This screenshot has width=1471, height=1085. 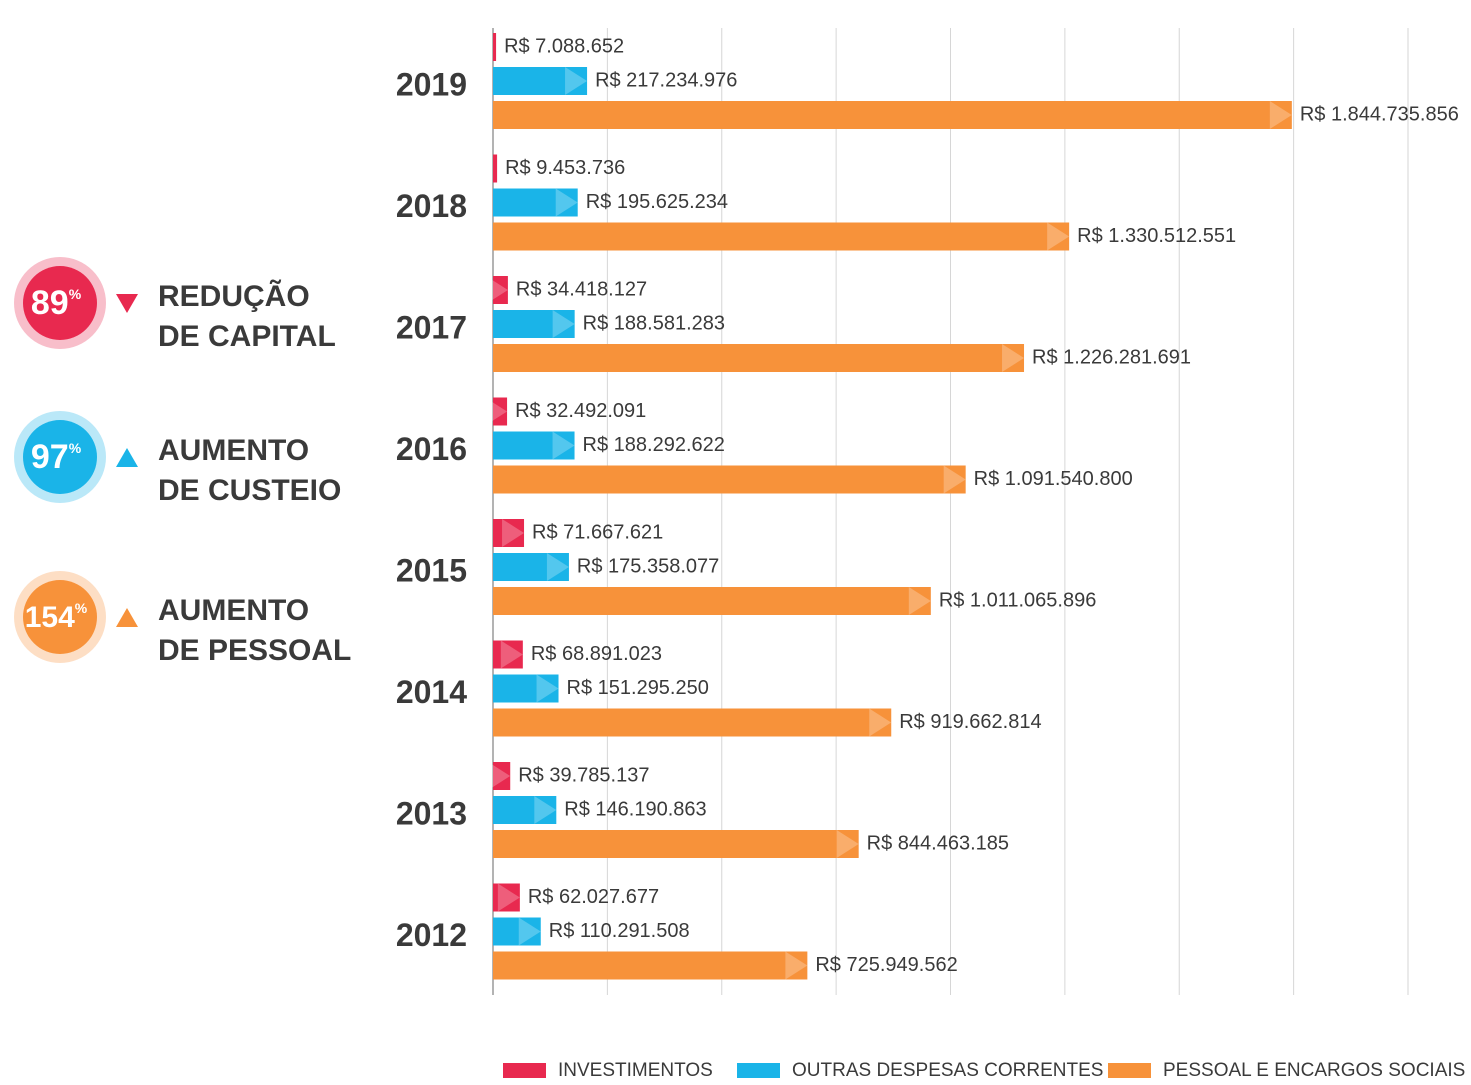 What do you see at coordinates (564, 46) in the screenshot?
I see `value-label: R$ 7.088.652` at bounding box center [564, 46].